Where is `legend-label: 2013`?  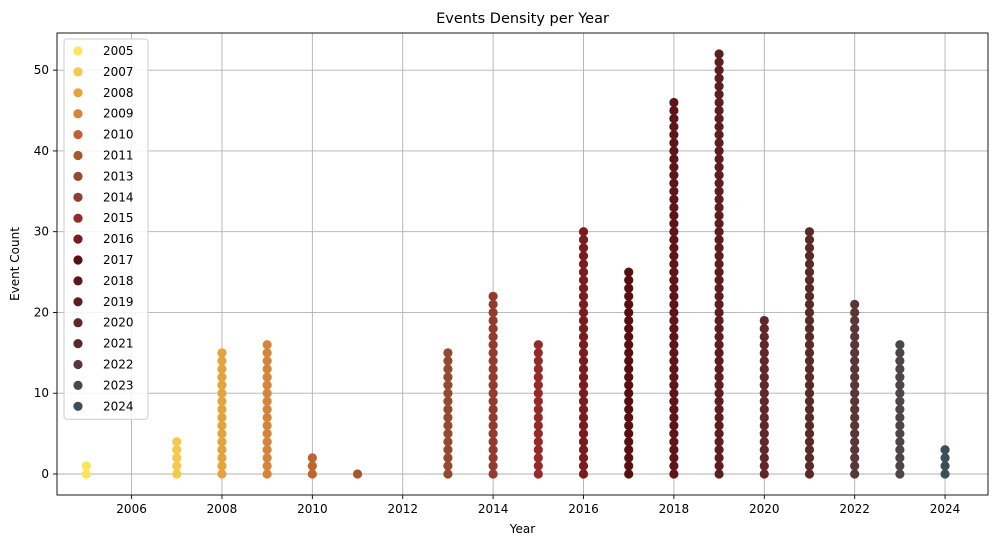
legend-label: 2013 is located at coordinates (118, 176).